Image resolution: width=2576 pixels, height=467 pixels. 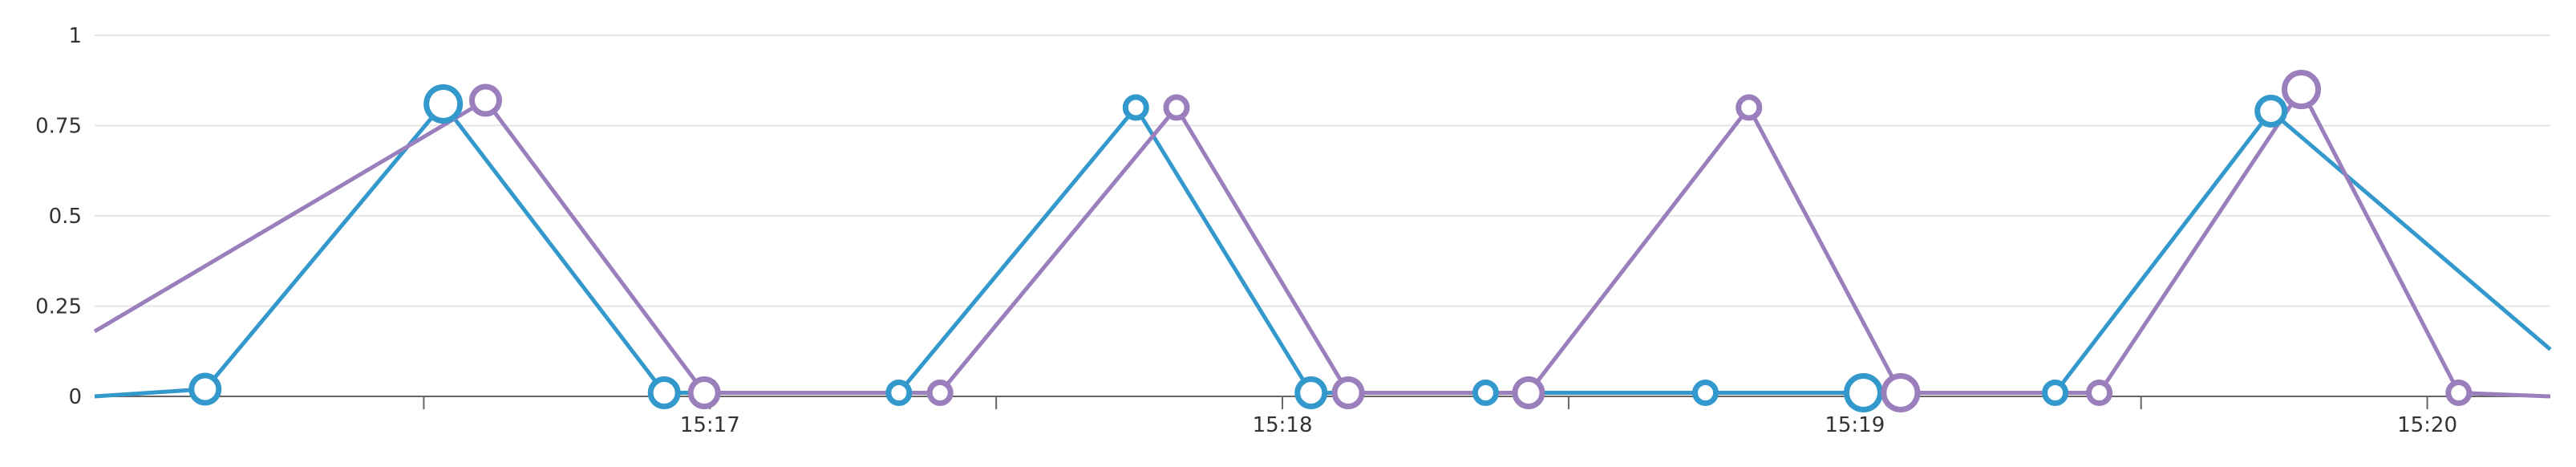 What do you see at coordinates (75, 36) in the screenshot?
I see `y-tick-label: 1` at bounding box center [75, 36].